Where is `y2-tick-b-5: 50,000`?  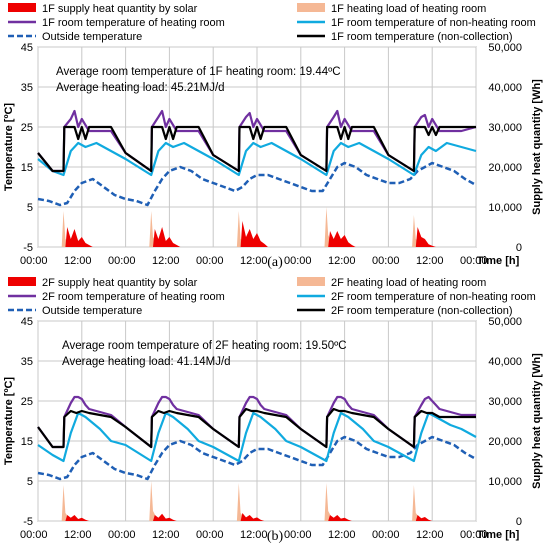 y2-tick-b-5: 50,000 is located at coordinates (505, 322).